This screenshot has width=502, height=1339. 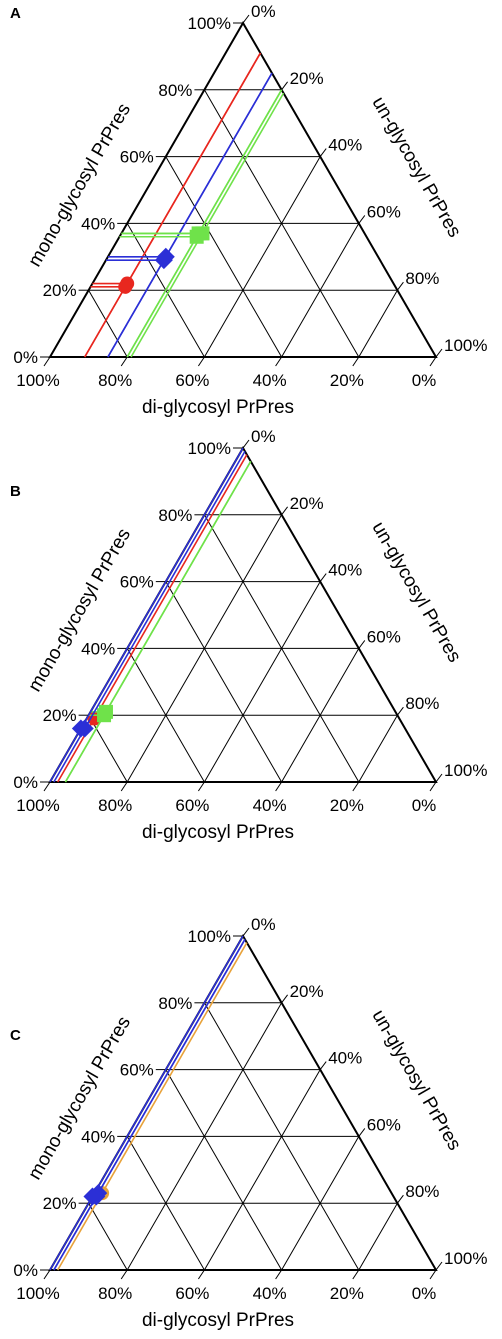 What do you see at coordinates (196, 236) in the screenshot?
I see `data-point-square` at bounding box center [196, 236].